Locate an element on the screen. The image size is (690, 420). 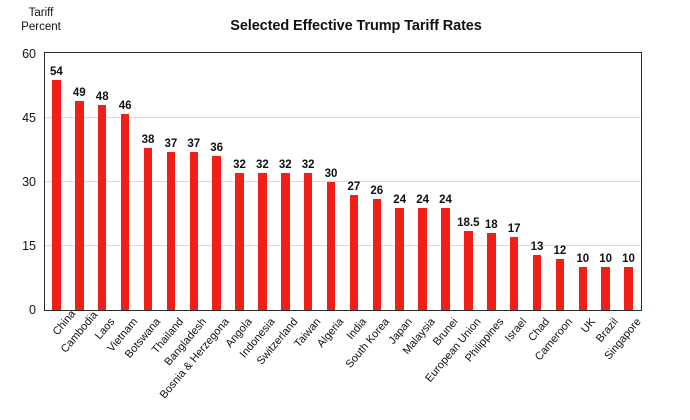
bar-value-label: 13 is located at coordinates (537, 246).